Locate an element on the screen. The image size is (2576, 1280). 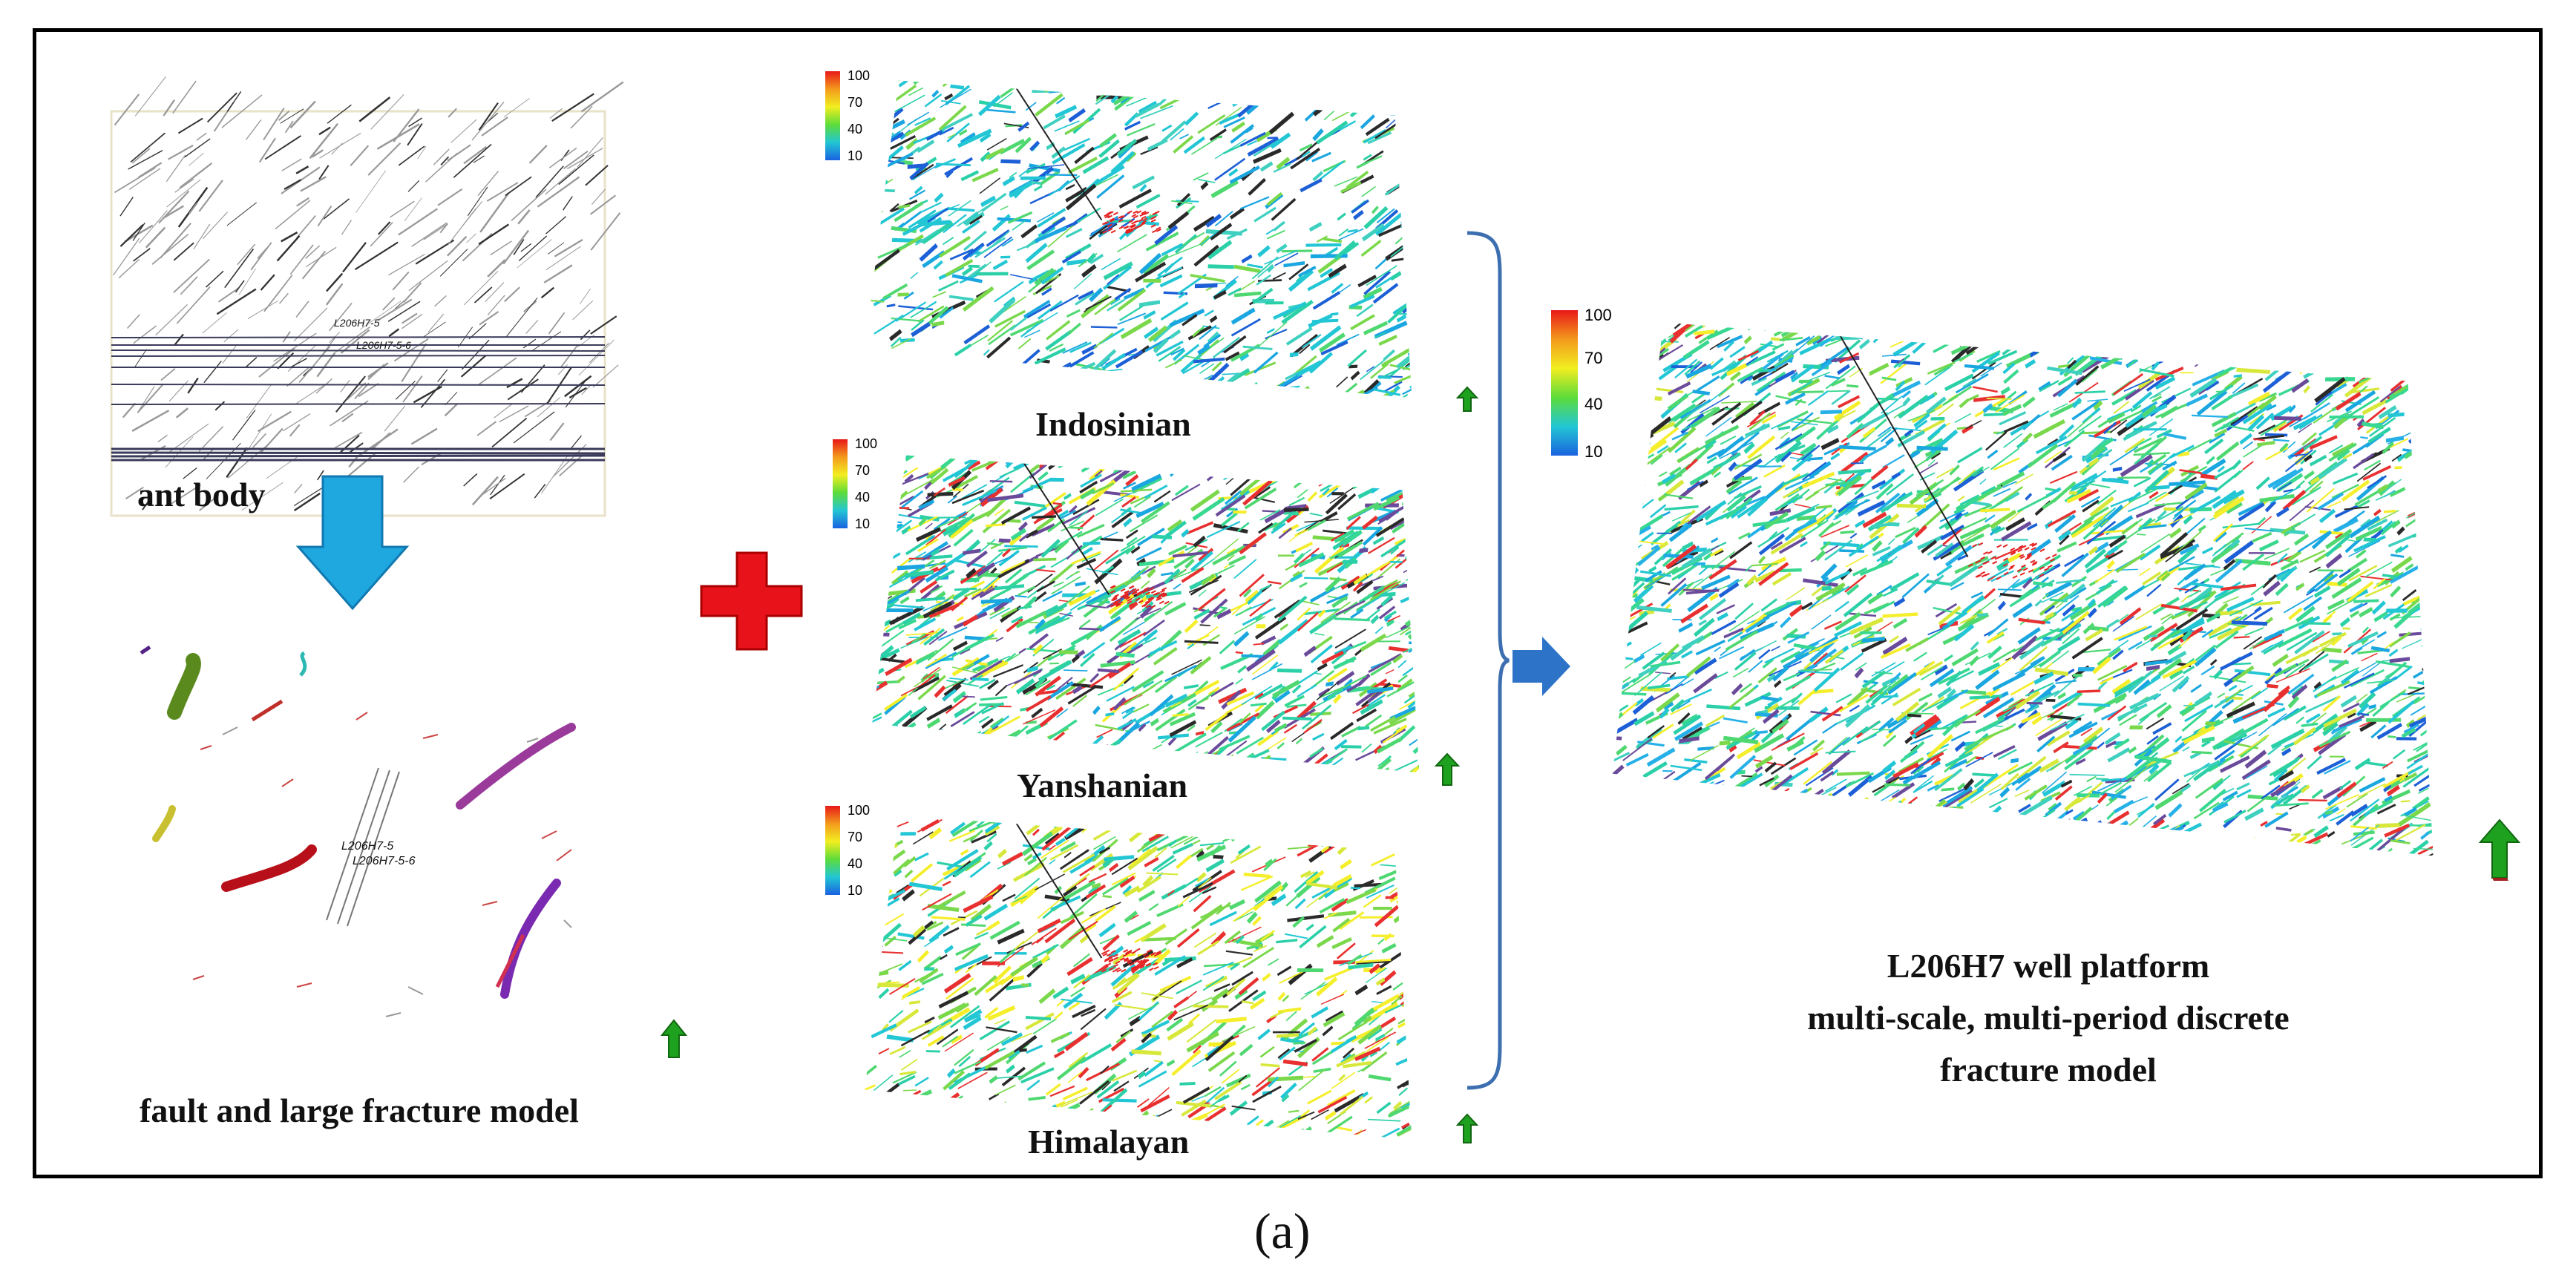
himalayan-fracture-model is located at coordinates (1138, 977).